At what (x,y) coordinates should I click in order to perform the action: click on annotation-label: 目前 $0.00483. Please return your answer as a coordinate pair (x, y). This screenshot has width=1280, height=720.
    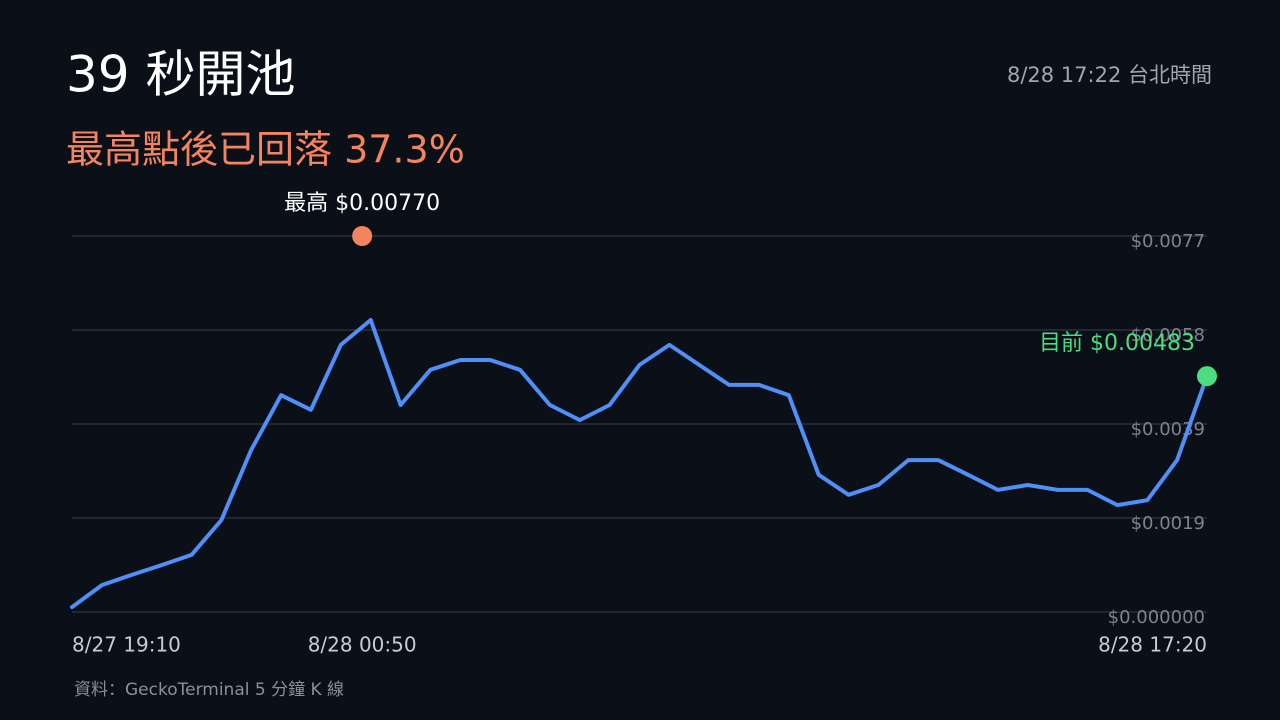
    Looking at the image, I should click on (1117, 343).